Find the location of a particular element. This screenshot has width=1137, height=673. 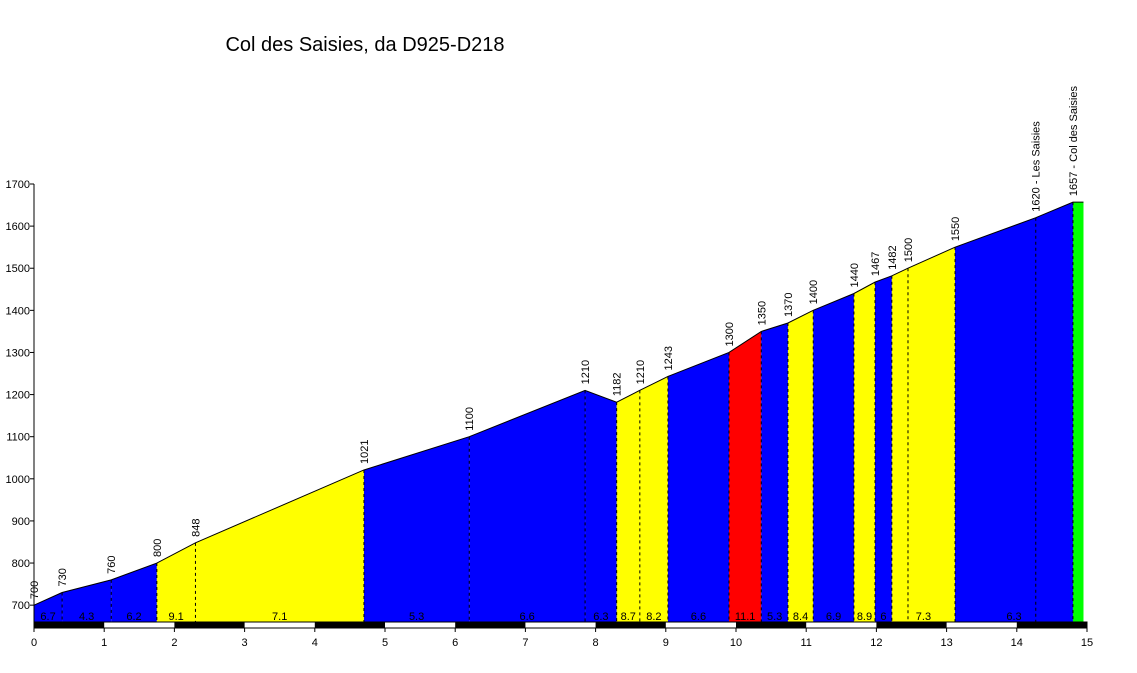

grade-label: 7.3 is located at coordinates (923, 617).